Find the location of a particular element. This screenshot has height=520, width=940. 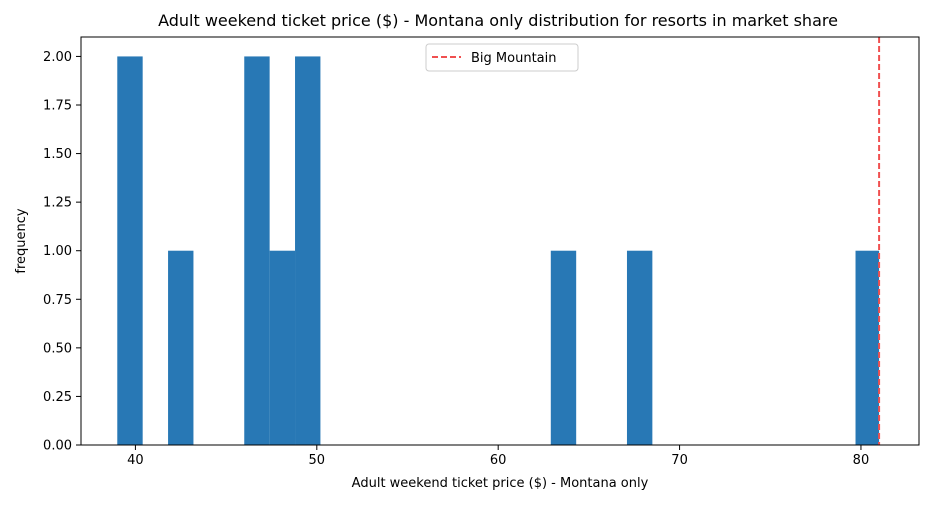

y-axis: 0.00 0.25 0.50 0.75 1.00 1.25 1.50 1.75 2.00 is located at coordinates (62, 252).